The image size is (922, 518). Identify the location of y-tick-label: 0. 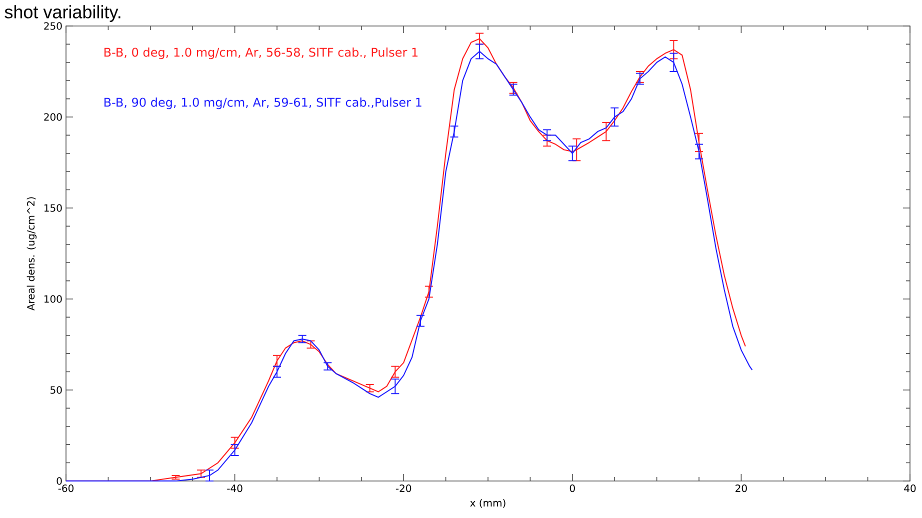
(59, 481).